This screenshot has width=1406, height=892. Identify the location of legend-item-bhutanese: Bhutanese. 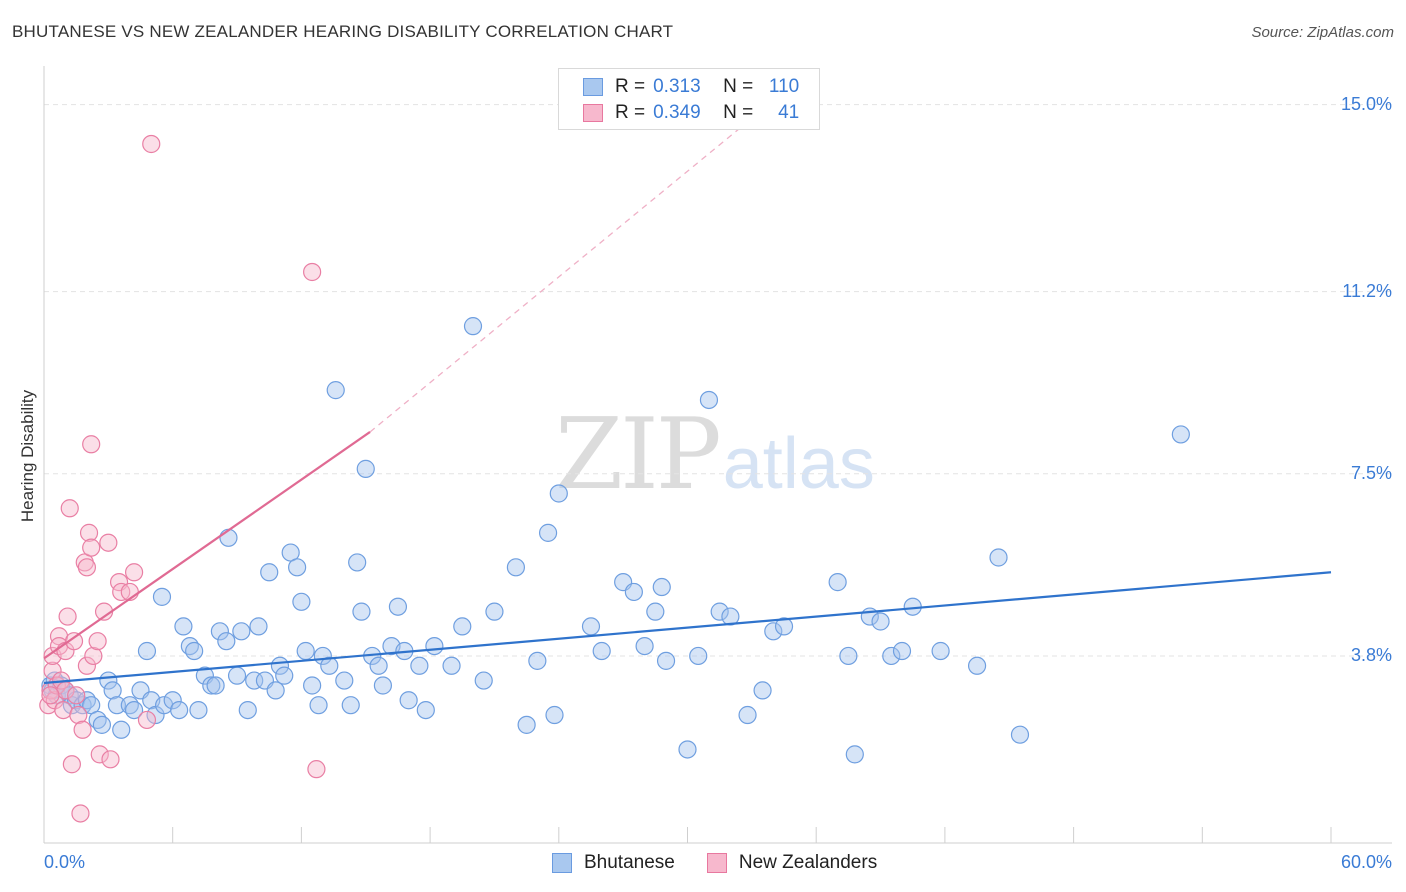
(613, 863).